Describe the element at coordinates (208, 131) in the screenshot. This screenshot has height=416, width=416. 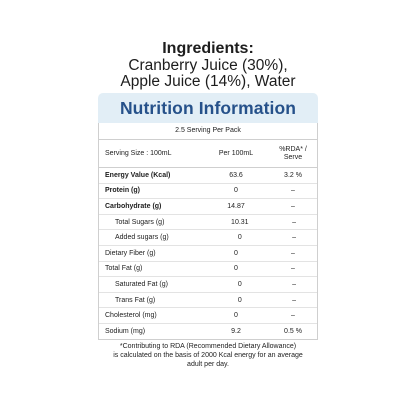
I see `serving-per-pack: 2.5 Serving Per Pack` at that location.